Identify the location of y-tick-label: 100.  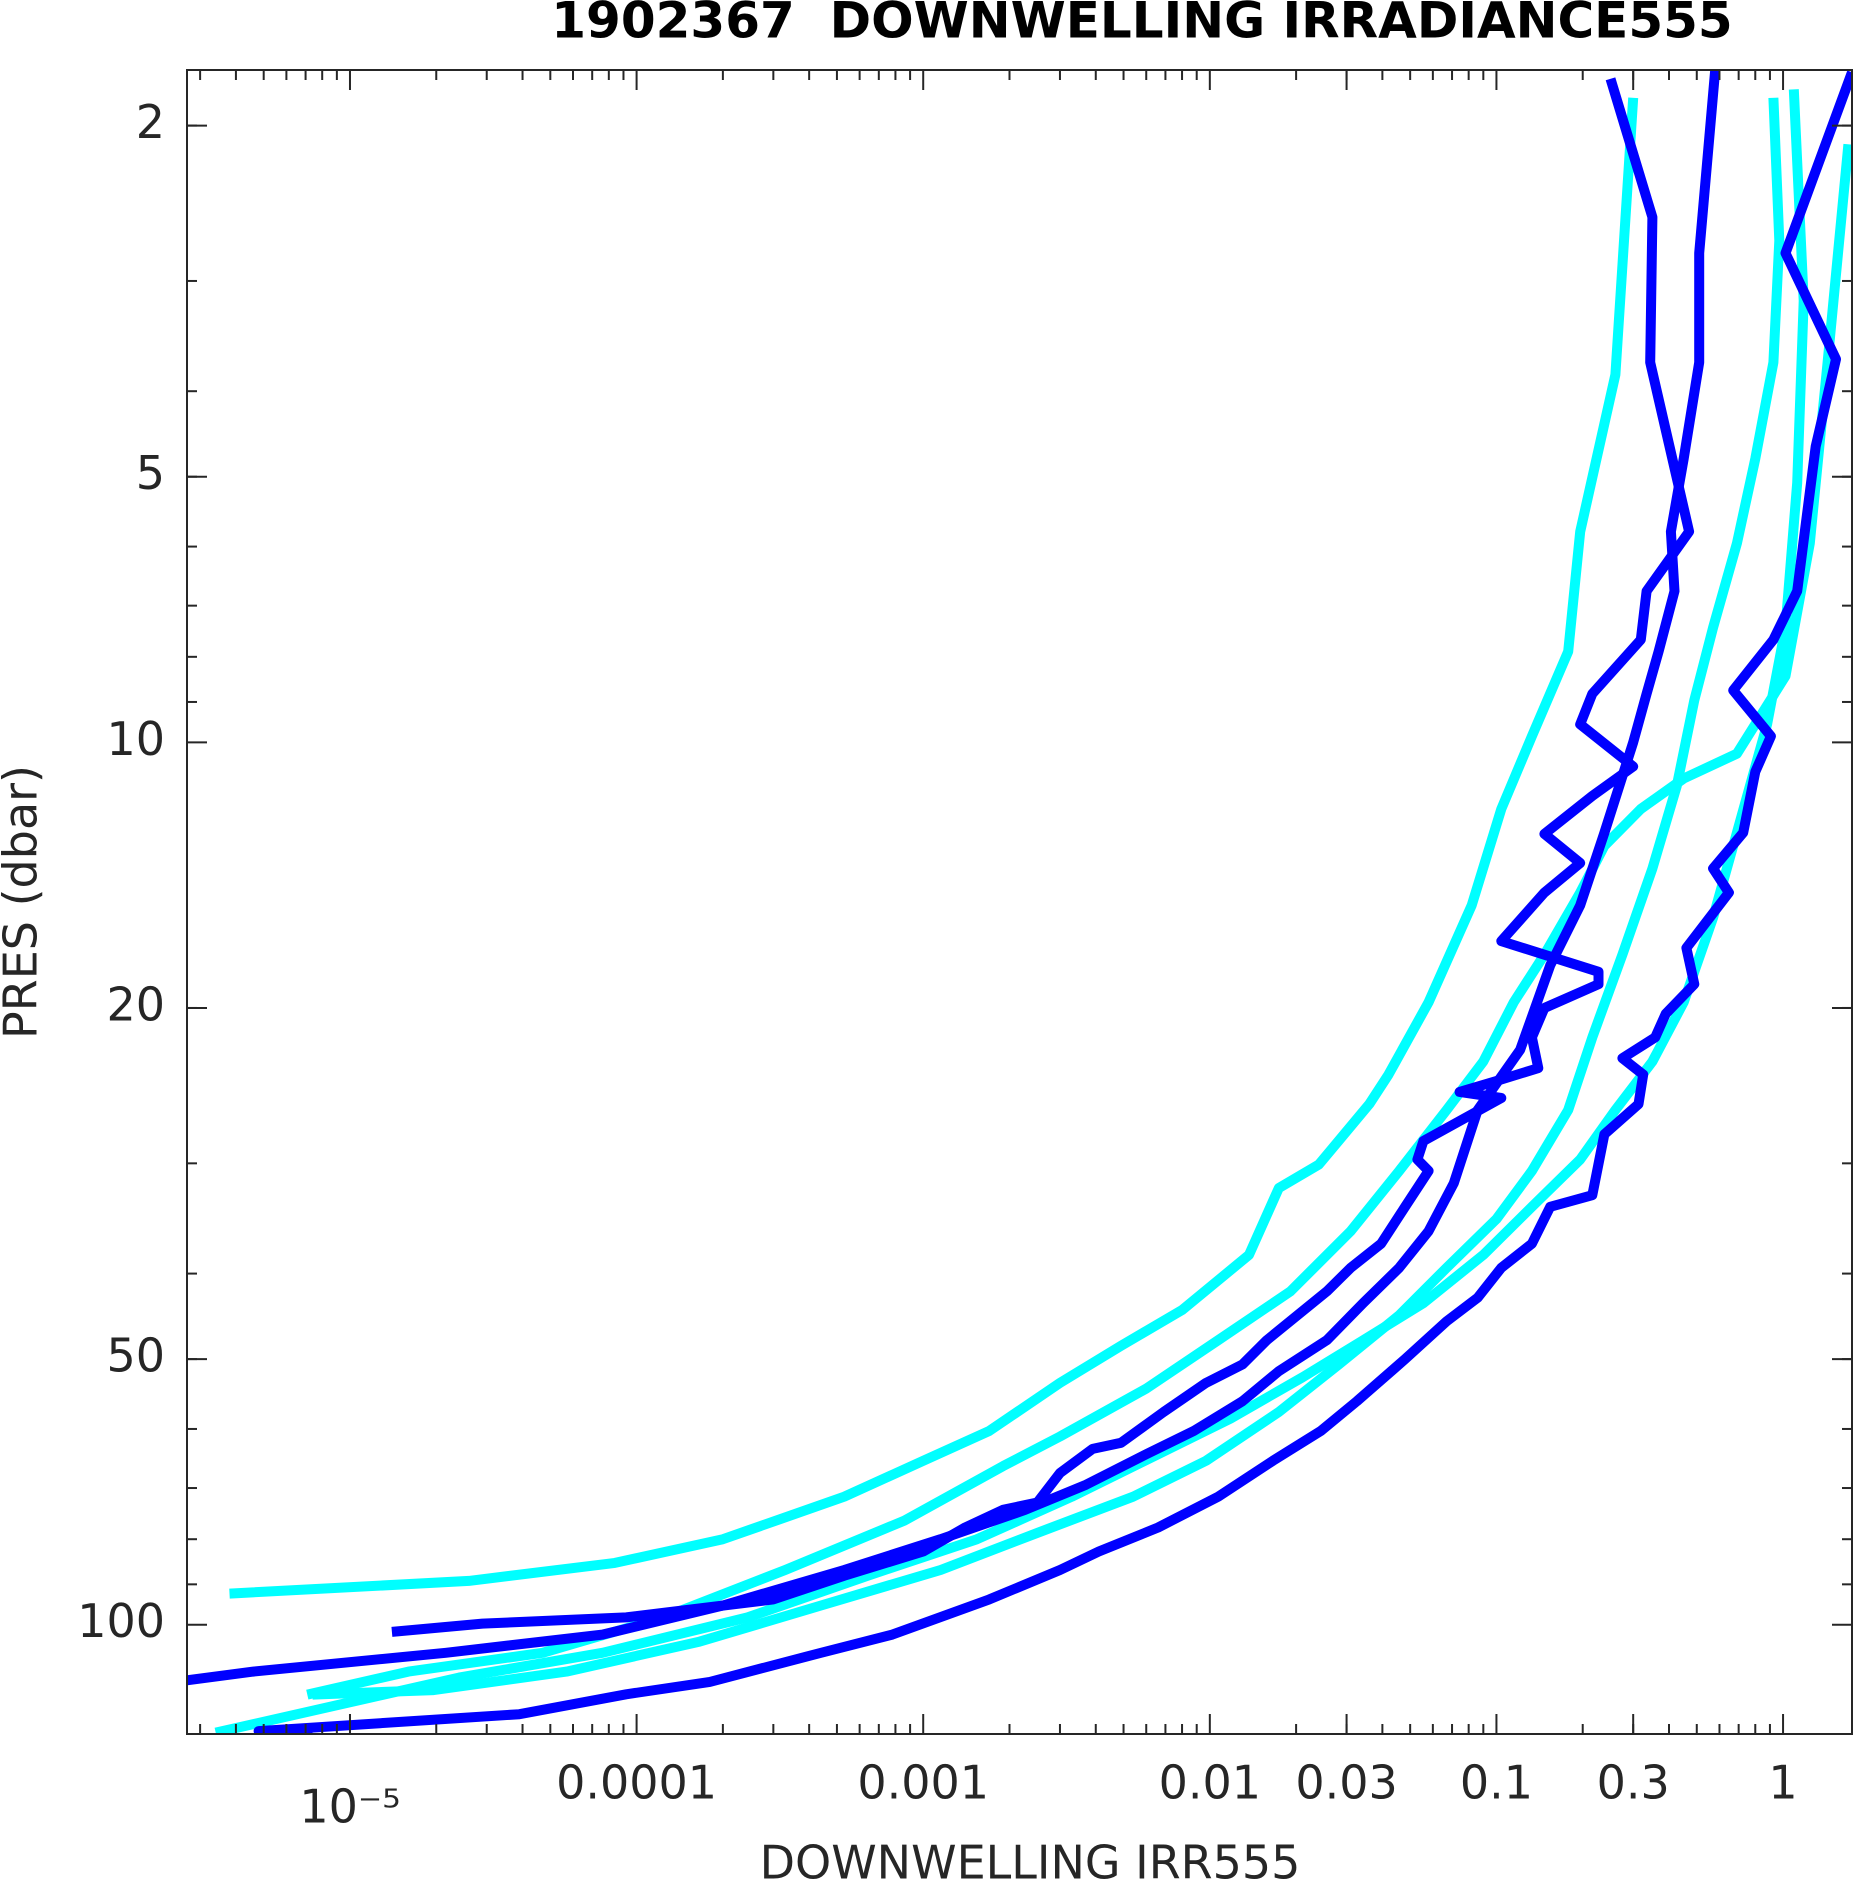
(121, 1621).